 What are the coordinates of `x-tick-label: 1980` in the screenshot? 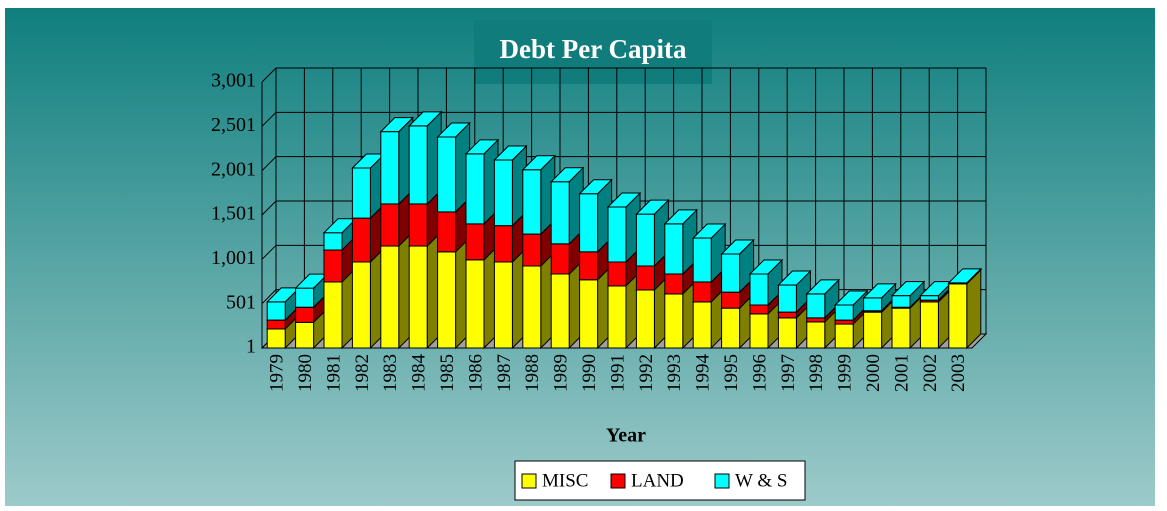 It's located at (305, 373).